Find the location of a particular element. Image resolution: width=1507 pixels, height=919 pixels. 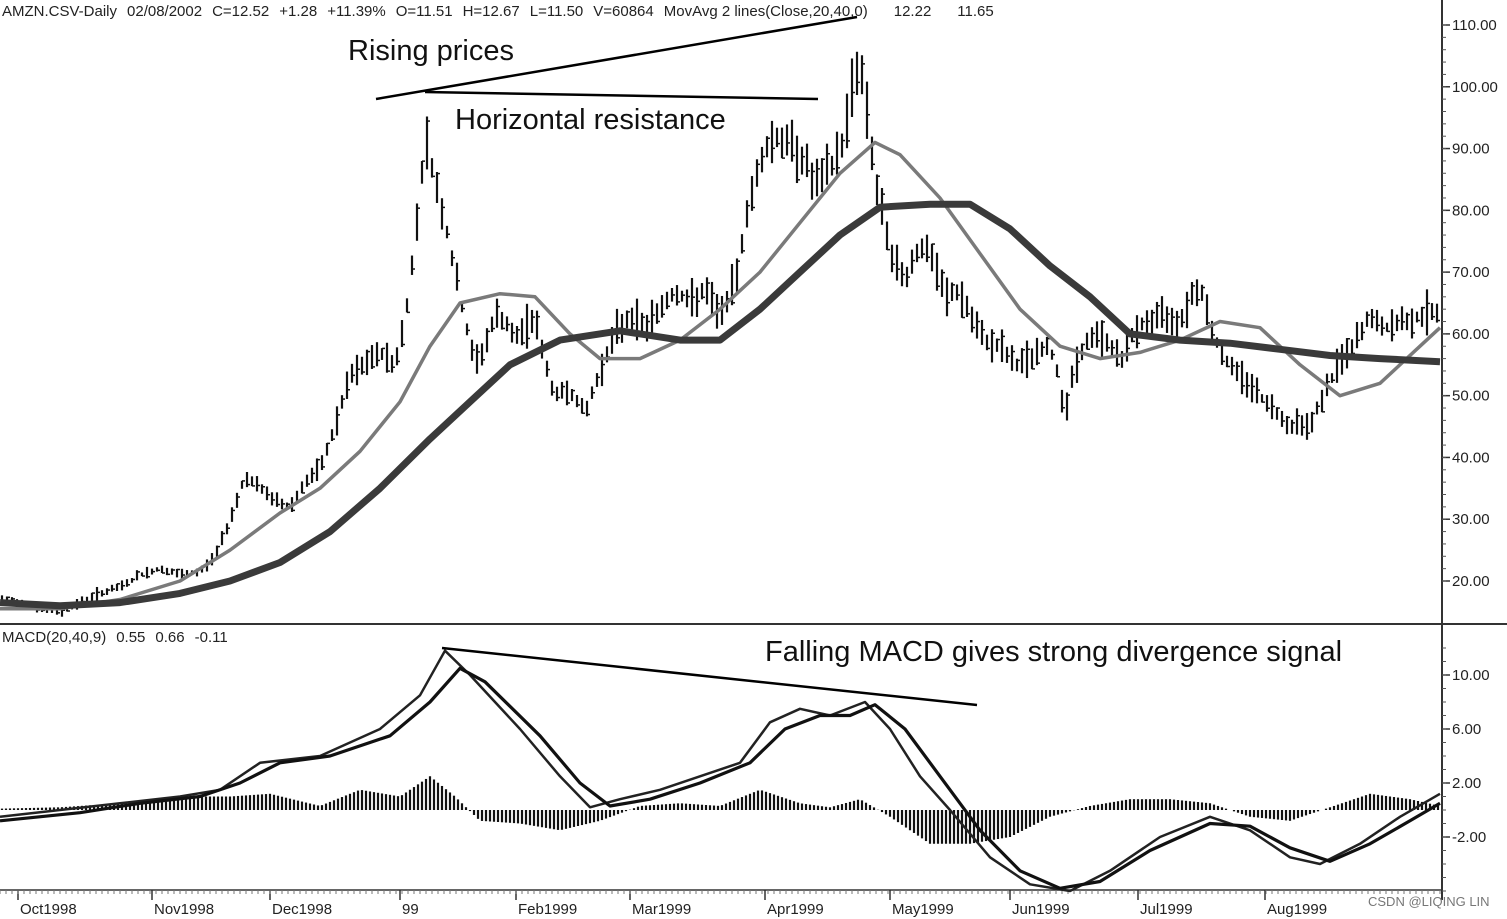

hist-value: -0.11 is located at coordinates (211, 637).